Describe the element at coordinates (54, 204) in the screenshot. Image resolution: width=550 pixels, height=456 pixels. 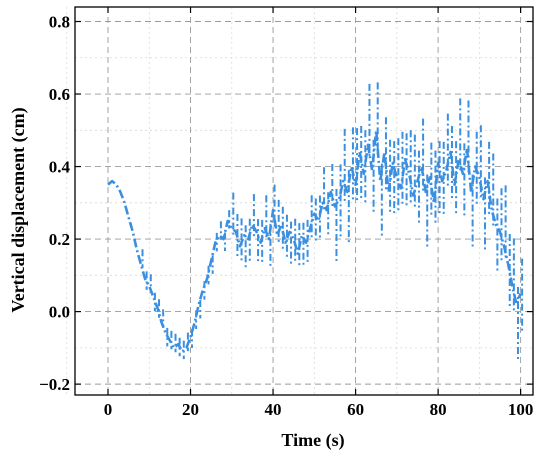
I see `y-tick-labels: −0.2 0.0 0.2 0.4 0.6 0.8` at that location.